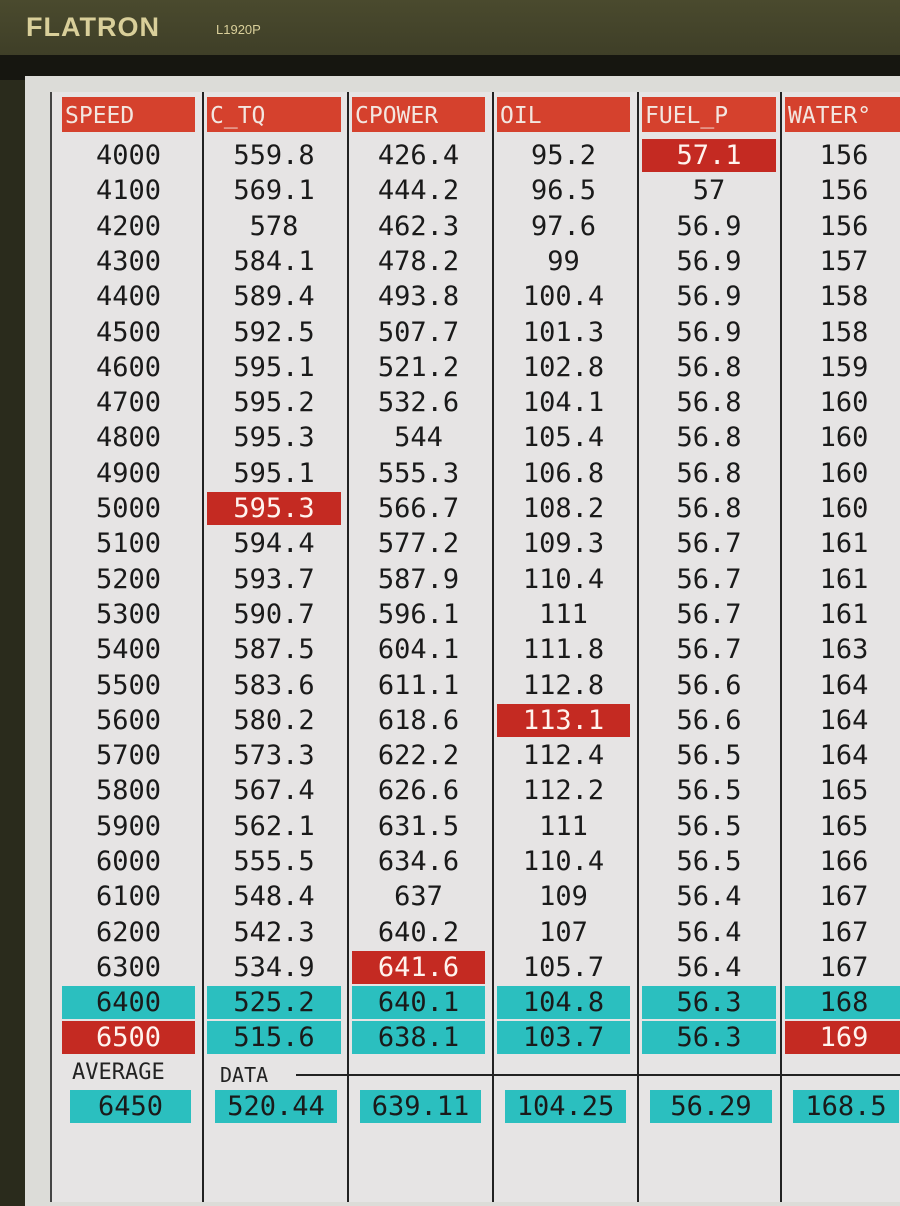 Image resolution: width=900 pixels, height=1206 pixels. What do you see at coordinates (274, 190) in the screenshot?
I see `table-cell: 569.1` at bounding box center [274, 190].